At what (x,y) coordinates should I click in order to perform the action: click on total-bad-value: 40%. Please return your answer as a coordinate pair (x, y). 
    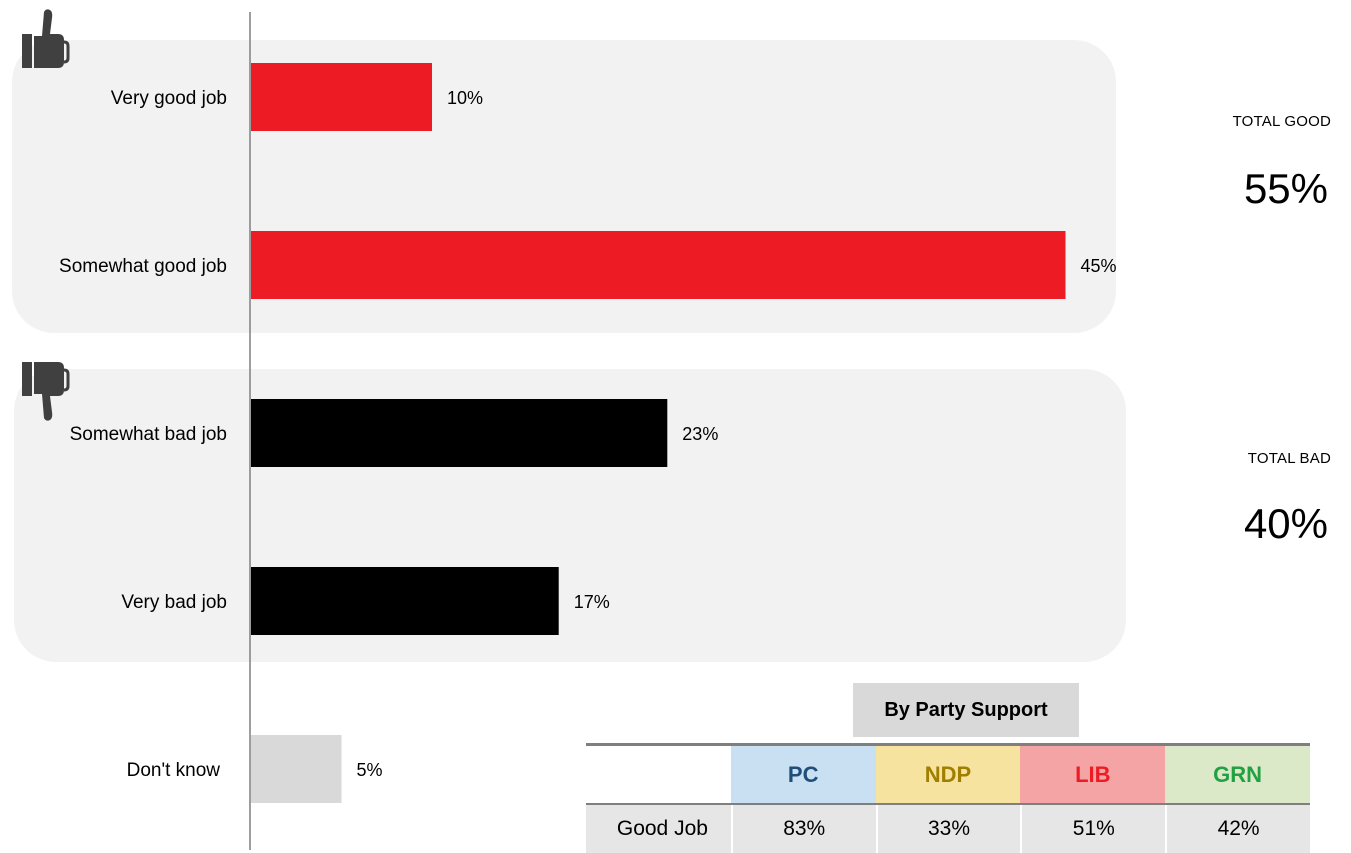
    Looking at the image, I should click on (1285, 523).